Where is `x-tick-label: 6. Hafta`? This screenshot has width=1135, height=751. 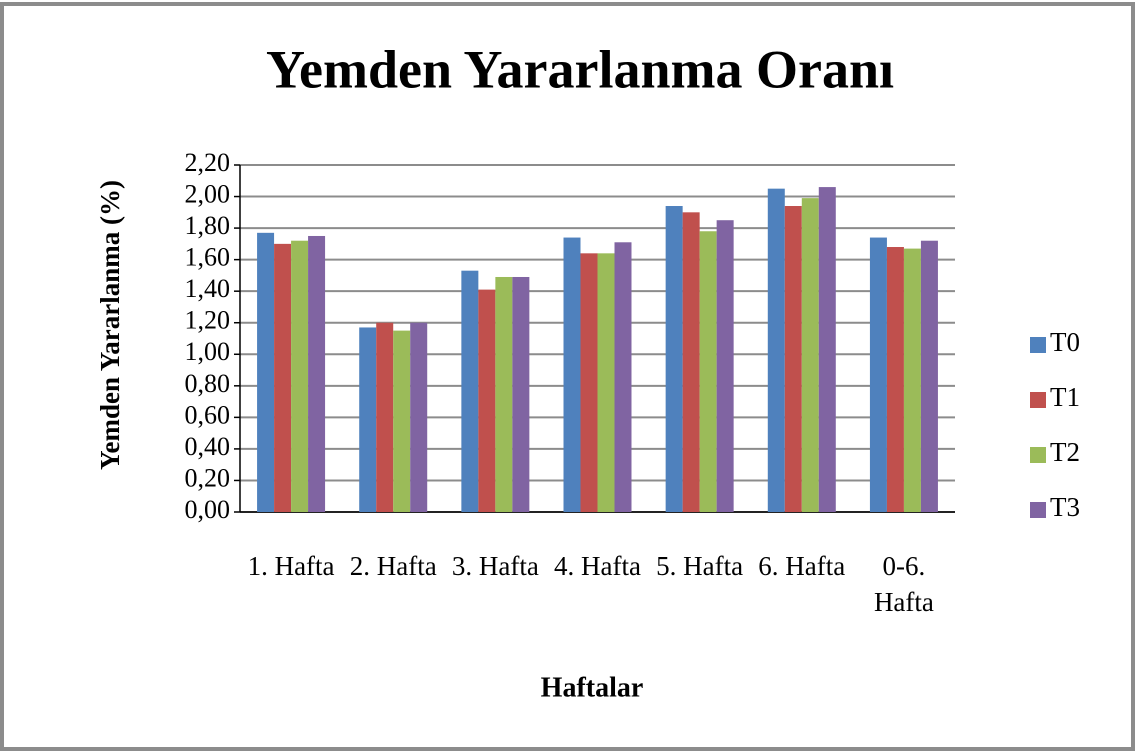
x-tick-label: 6. Hafta is located at coordinates (802, 566).